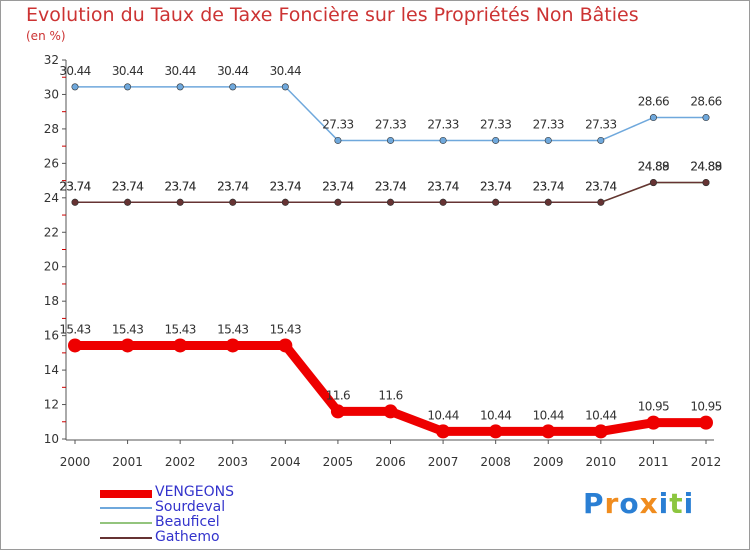 This screenshot has width=750, height=550. Describe the element at coordinates (51, 336) in the screenshot. I see `y-tick-label: 16` at that location.